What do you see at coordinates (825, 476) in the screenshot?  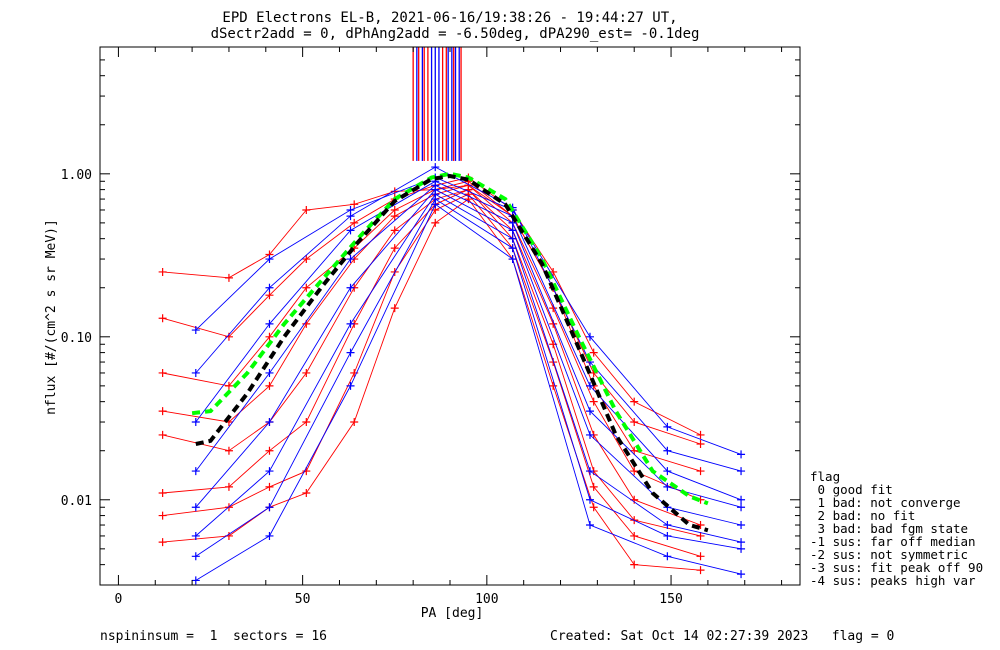 I see `flag-legend-heading: flag` at bounding box center [825, 476].